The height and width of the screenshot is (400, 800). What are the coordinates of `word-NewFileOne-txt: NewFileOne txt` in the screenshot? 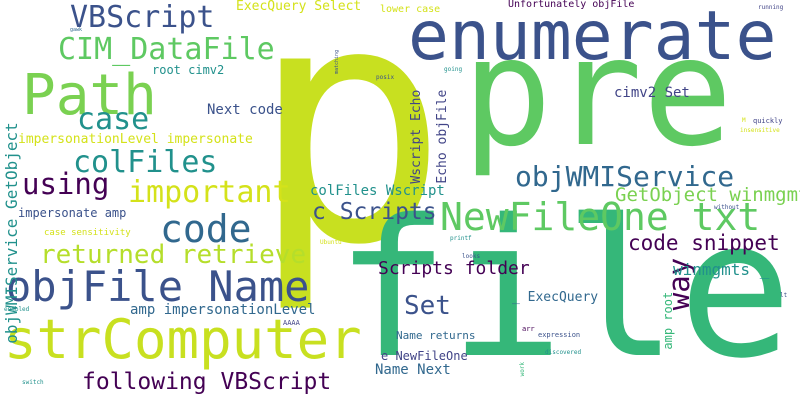 It's located at (600, 217).